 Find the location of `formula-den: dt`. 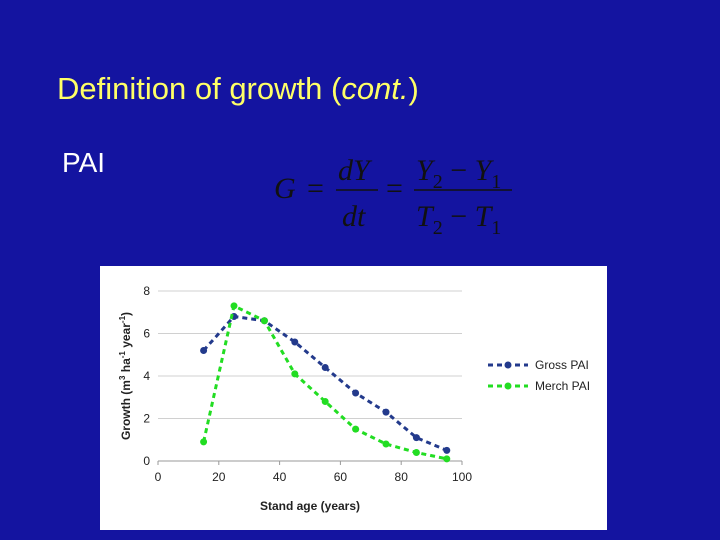

formula-den: dt is located at coordinates (354, 216).